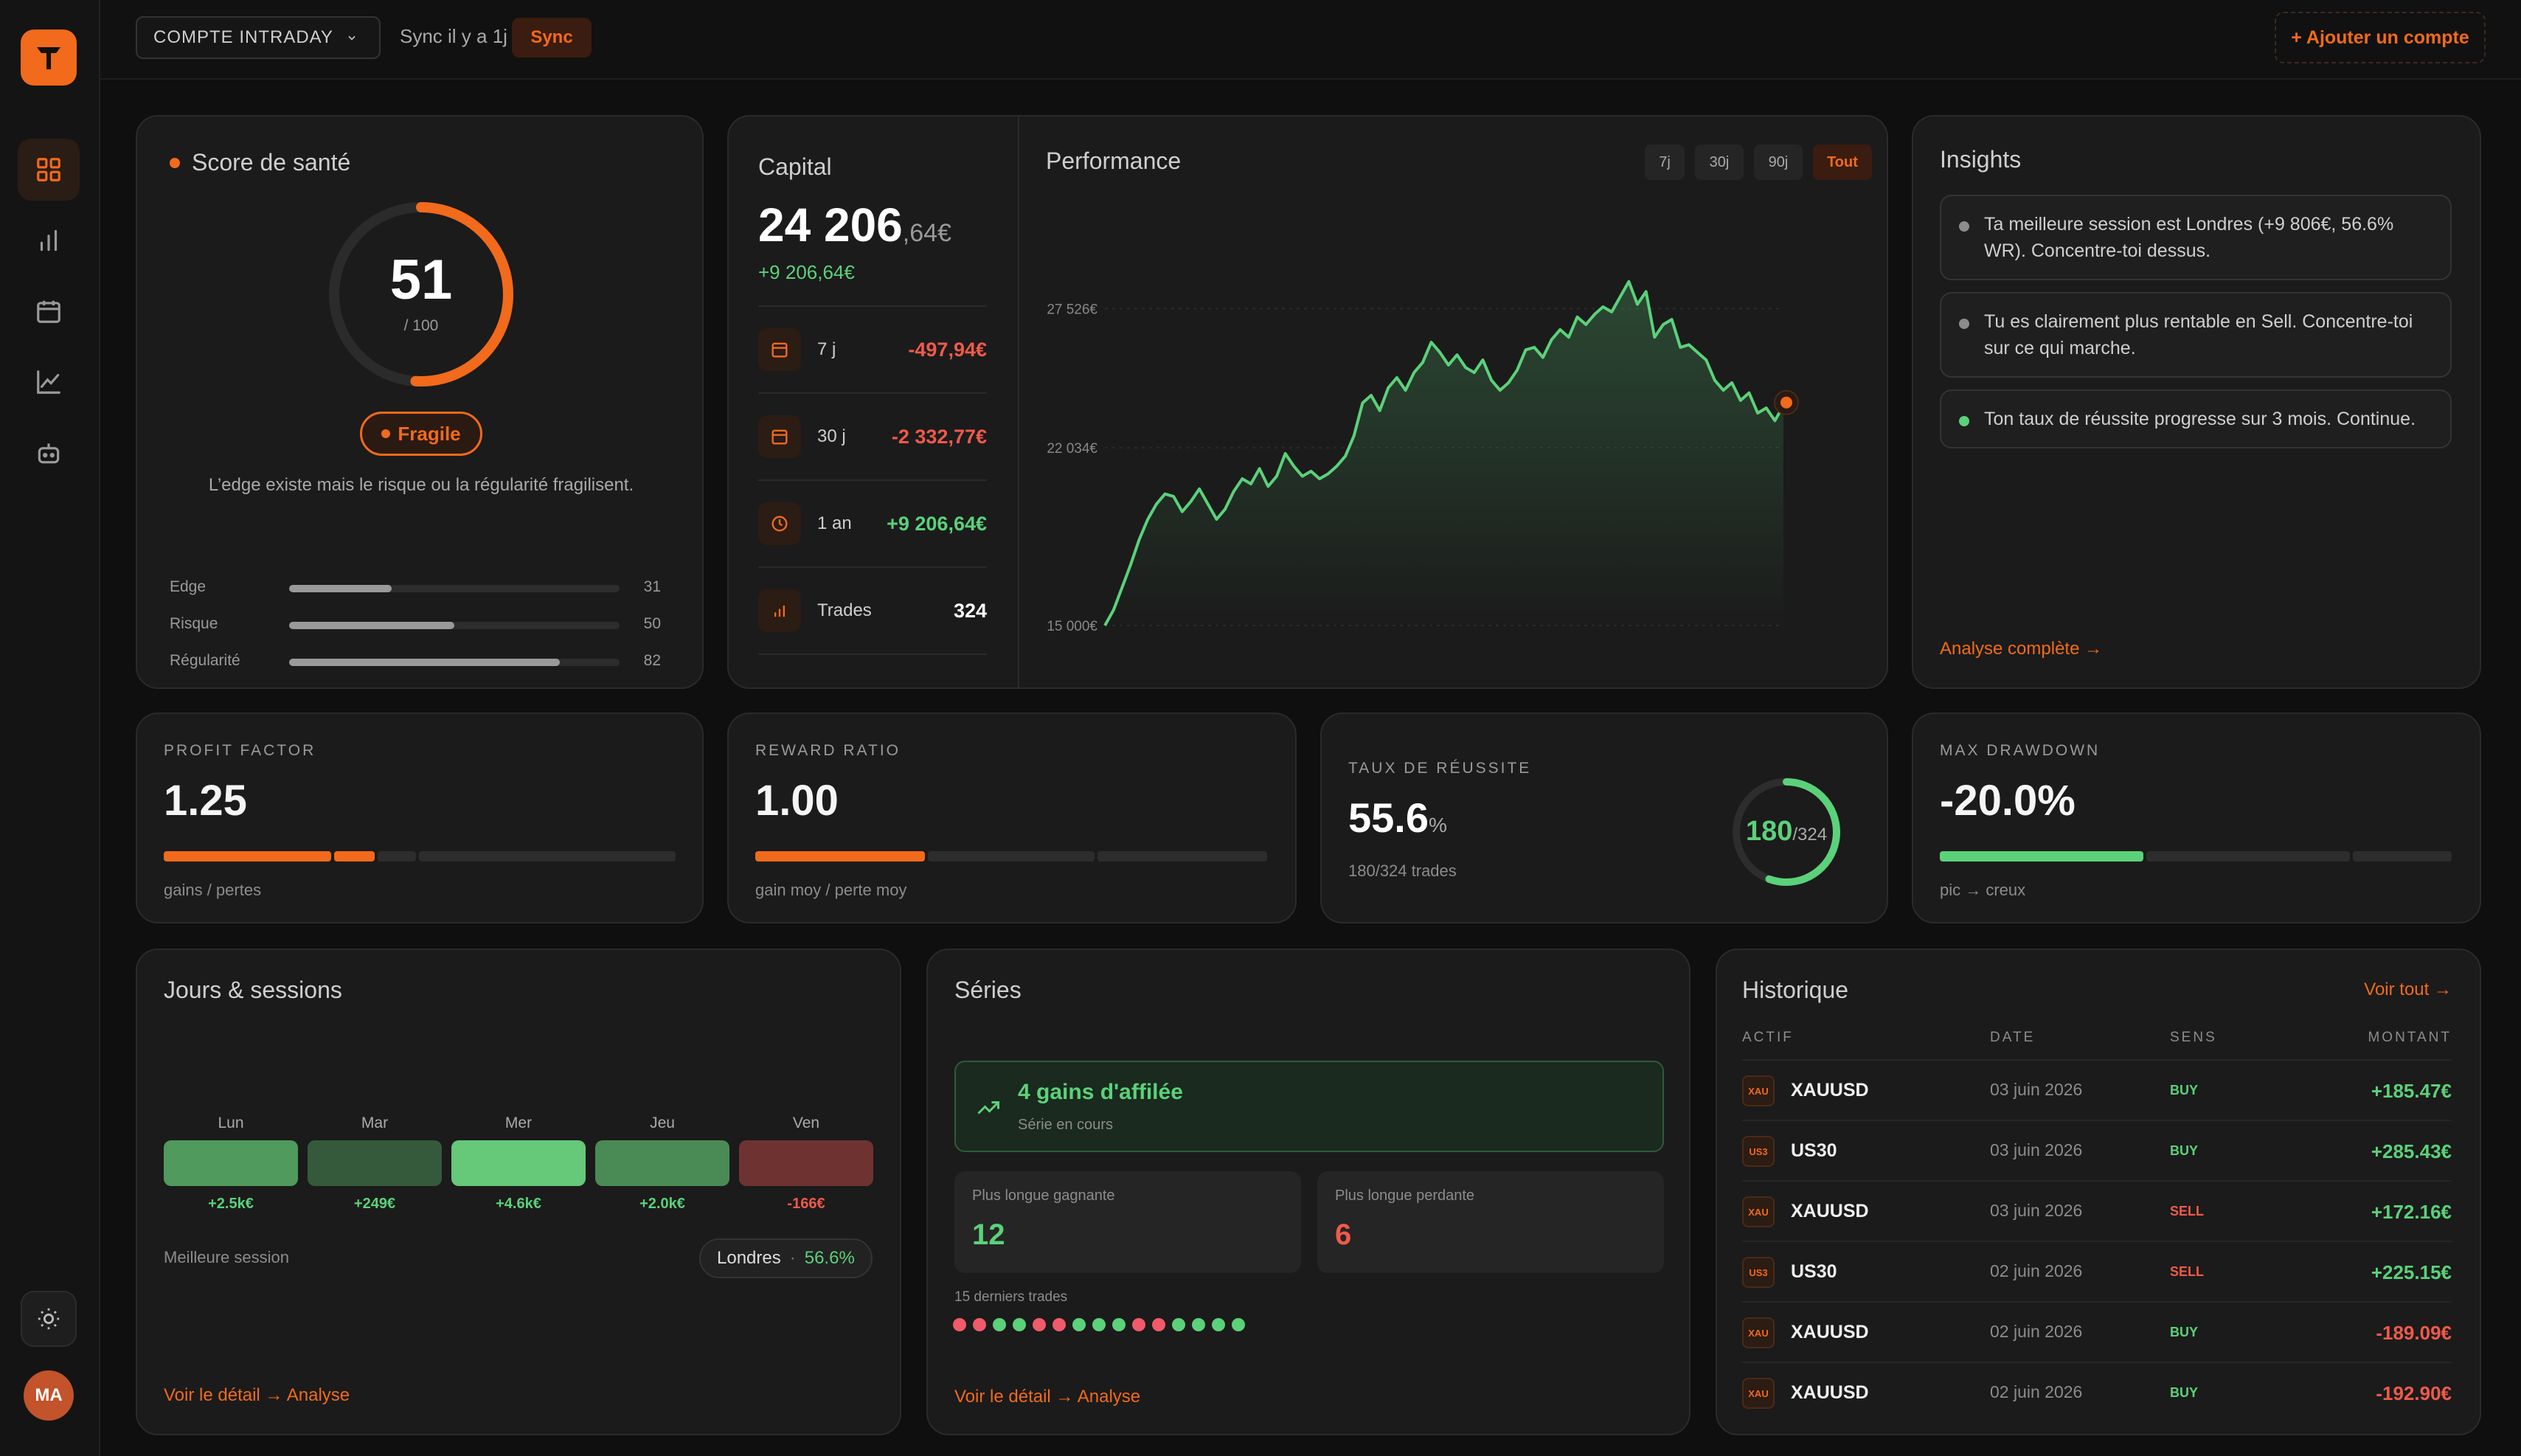 This screenshot has width=2521, height=1456. What do you see at coordinates (49, 240) in the screenshot?
I see `nav-stats` at bounding box center [49, 240].